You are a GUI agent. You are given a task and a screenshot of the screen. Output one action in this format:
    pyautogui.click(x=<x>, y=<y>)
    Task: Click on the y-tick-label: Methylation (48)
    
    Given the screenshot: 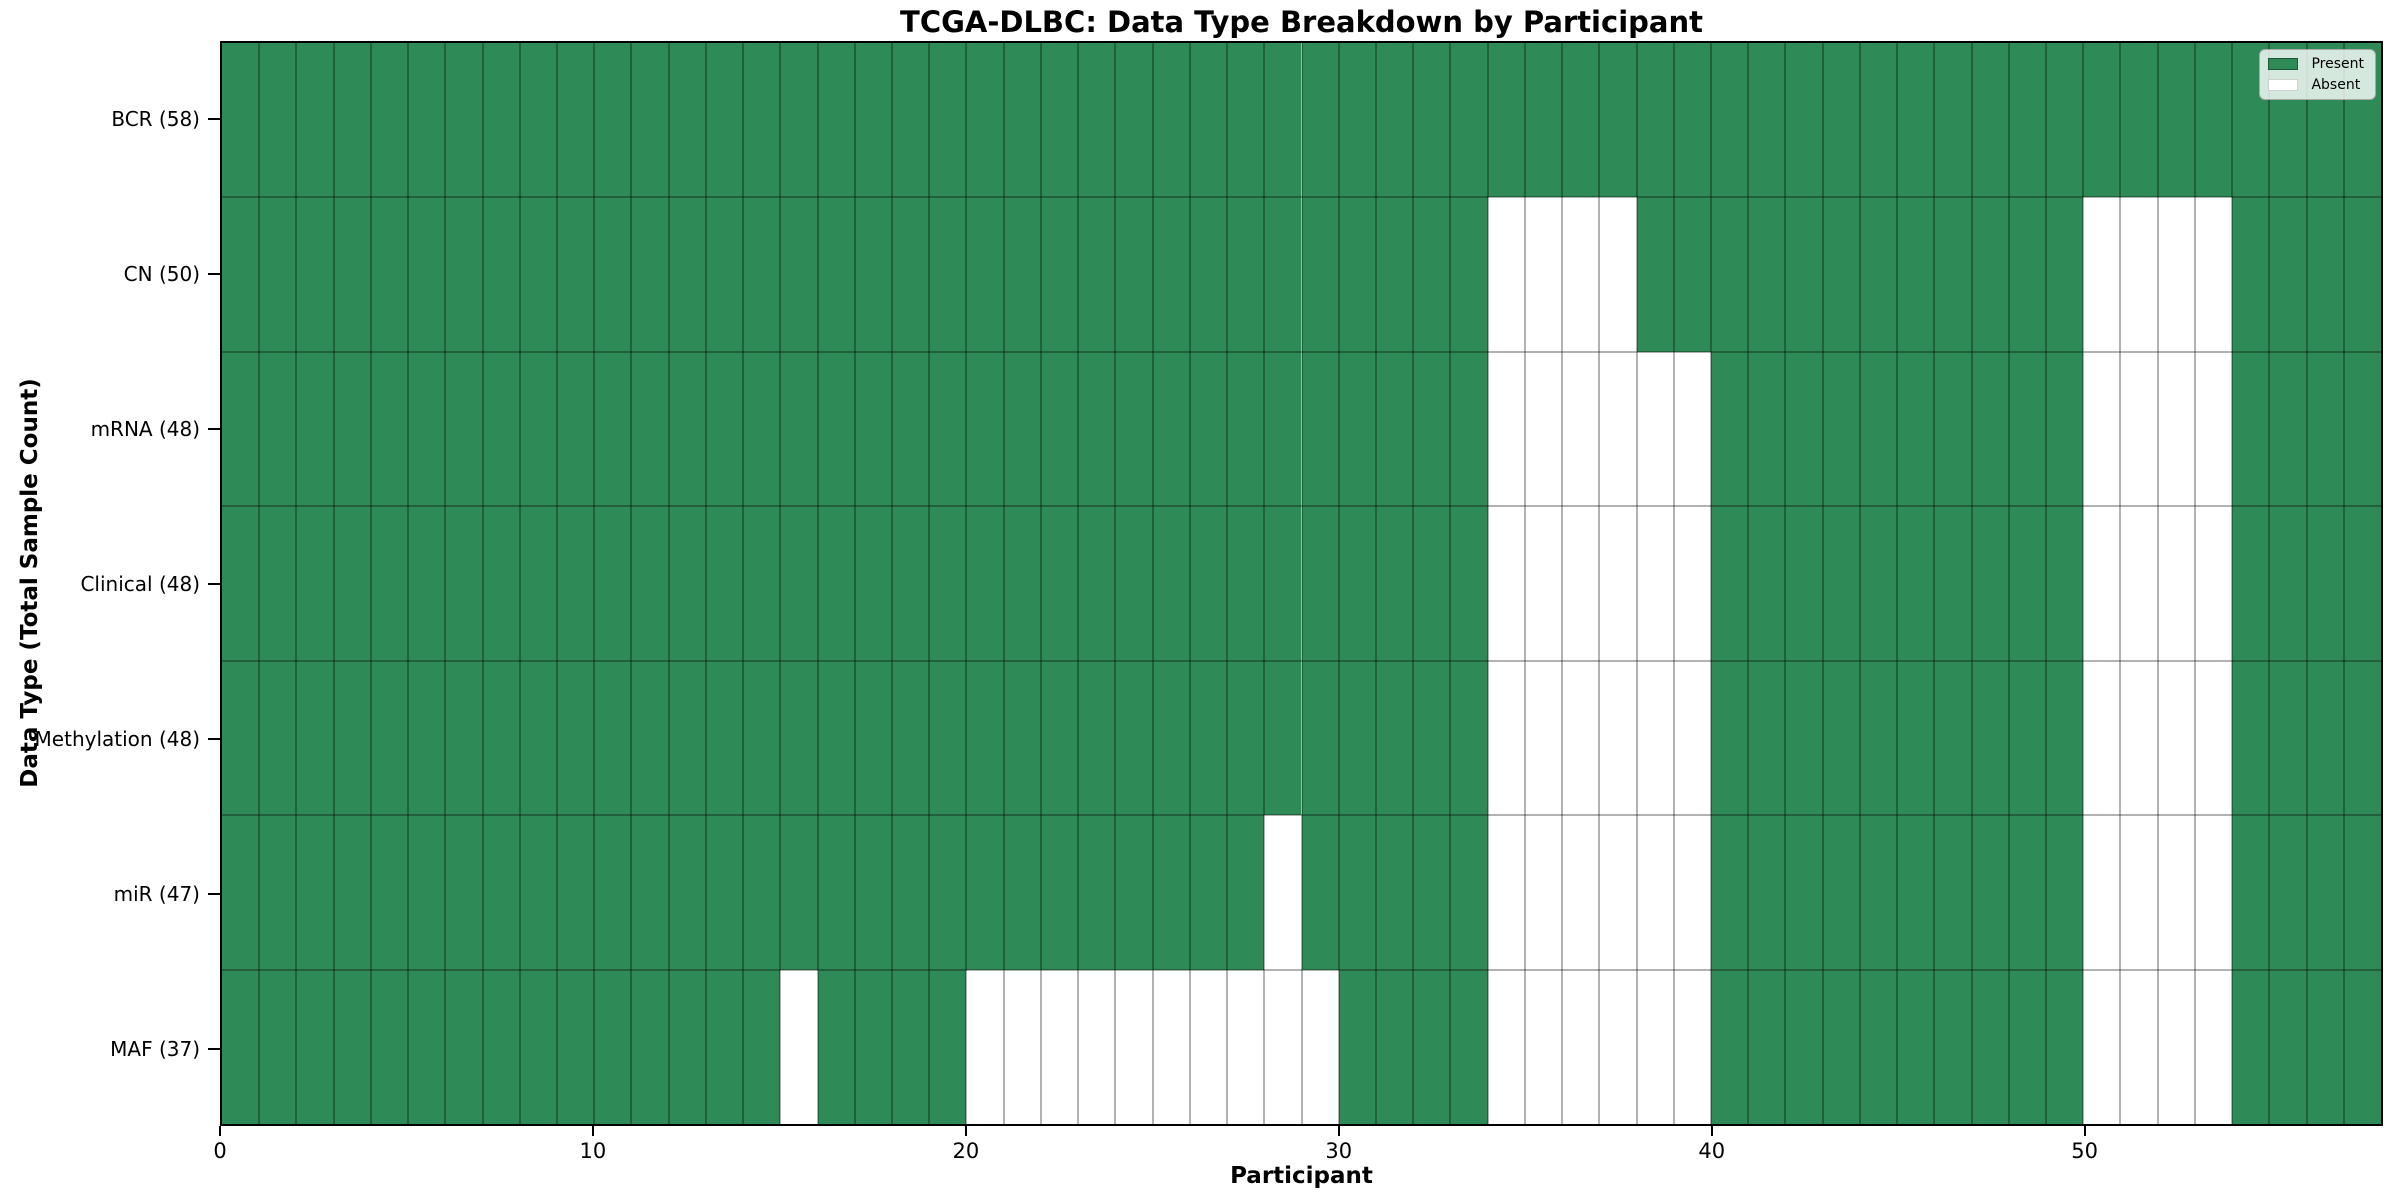 What is the action you would take?
    pyautogui.click(x=117, y=738)
    